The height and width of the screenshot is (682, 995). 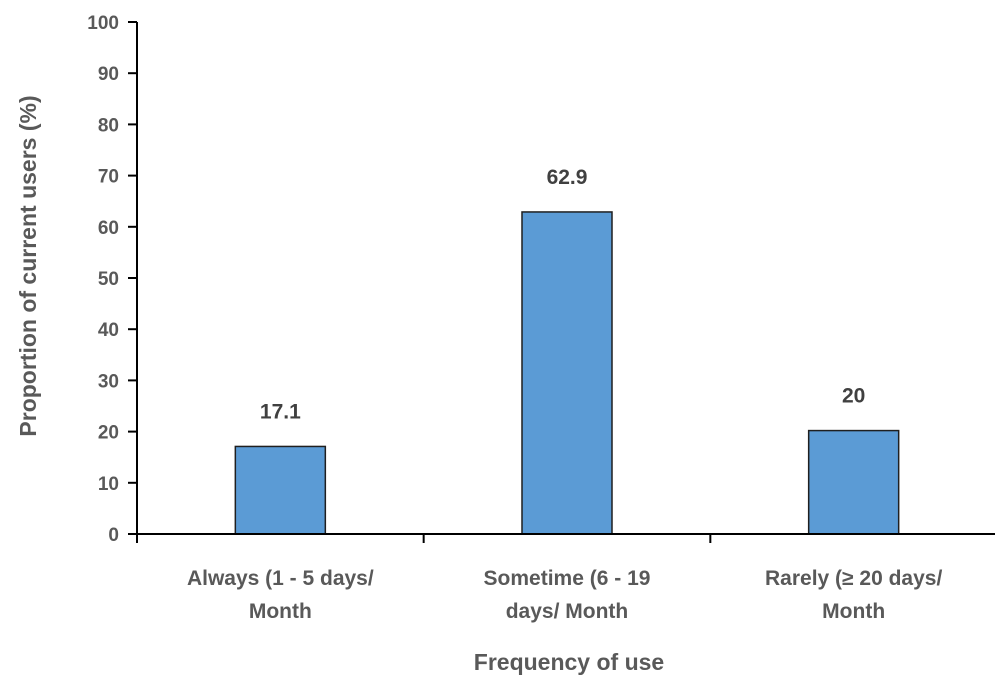 I want to click on y-tick-label: 50, so click(x=108, y=279).